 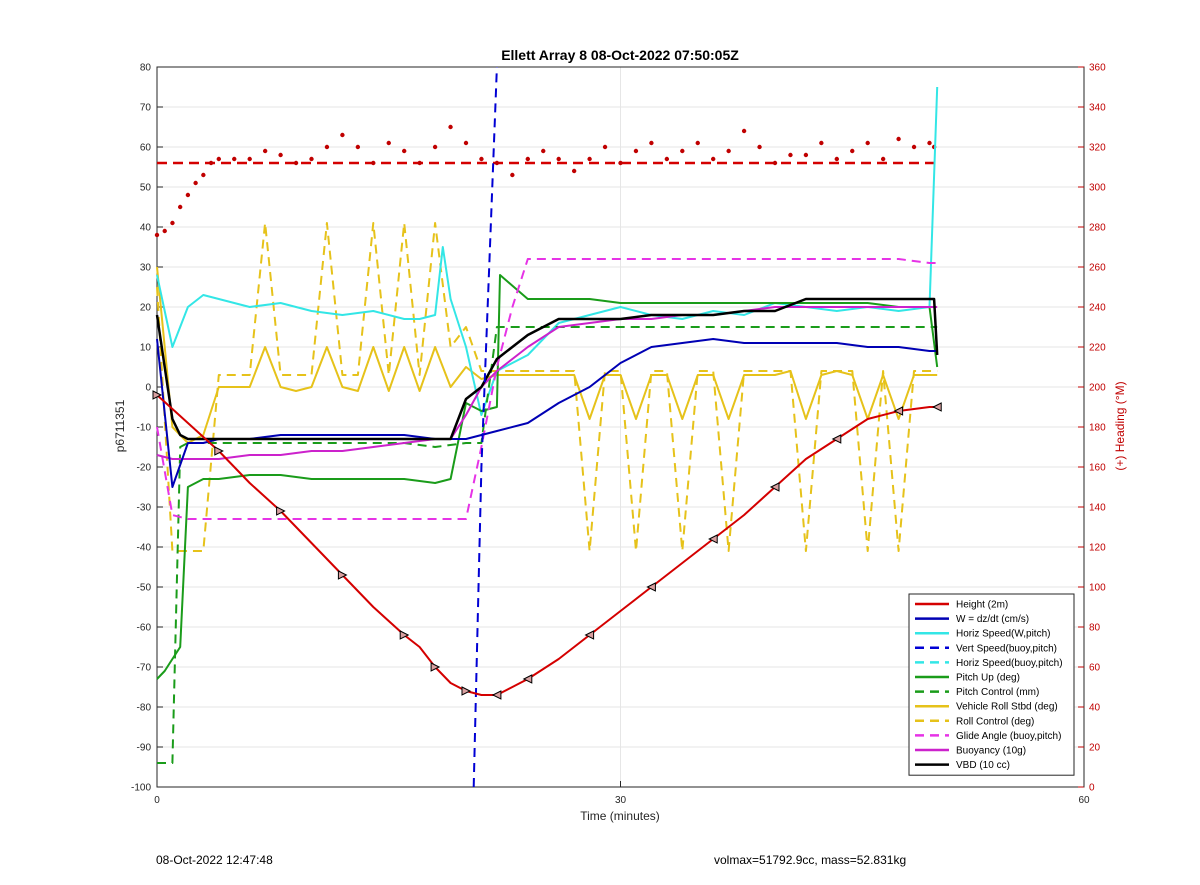 What do you see at coordinates (1097, 348) in the screenshot?
I see `tick-label-y2: 220` at bounding box center [1097, 348].